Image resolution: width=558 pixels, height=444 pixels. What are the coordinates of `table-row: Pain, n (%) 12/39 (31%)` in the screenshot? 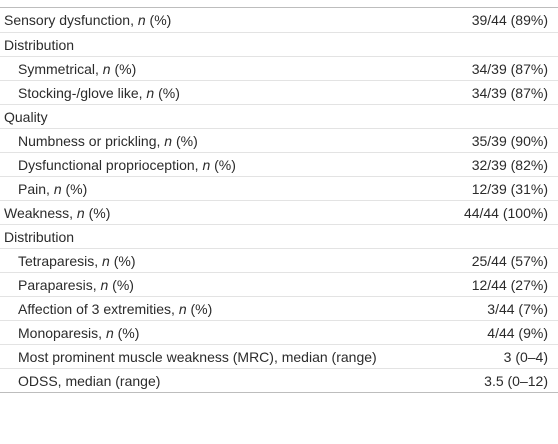 It's located at (279, 188).